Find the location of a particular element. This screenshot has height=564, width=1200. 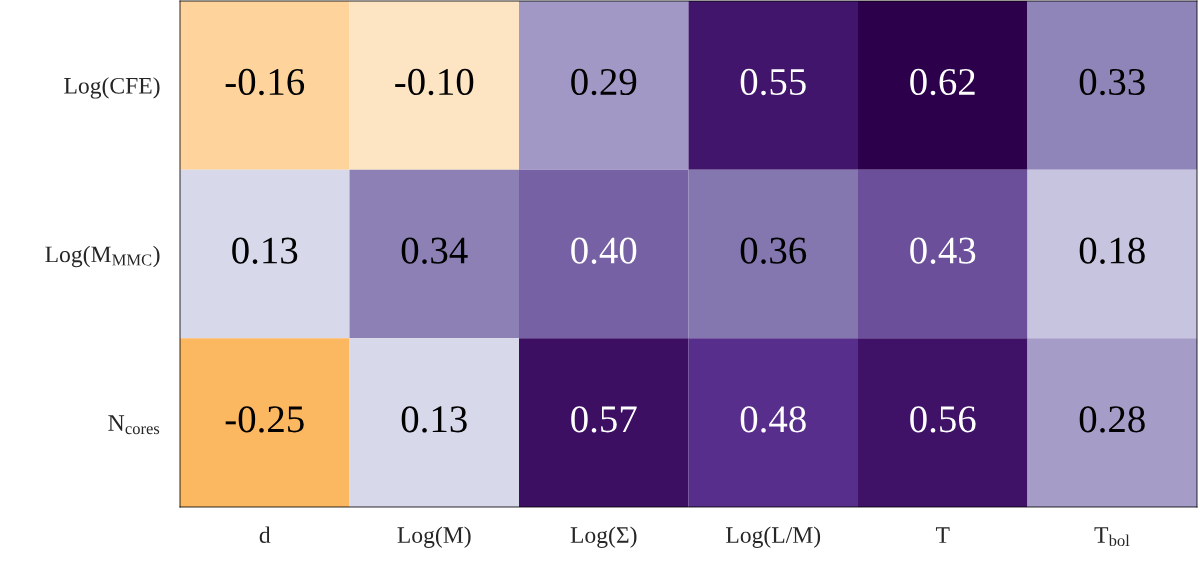

y-tick-label: Log(CFE) is located at coordinates (112, 88).